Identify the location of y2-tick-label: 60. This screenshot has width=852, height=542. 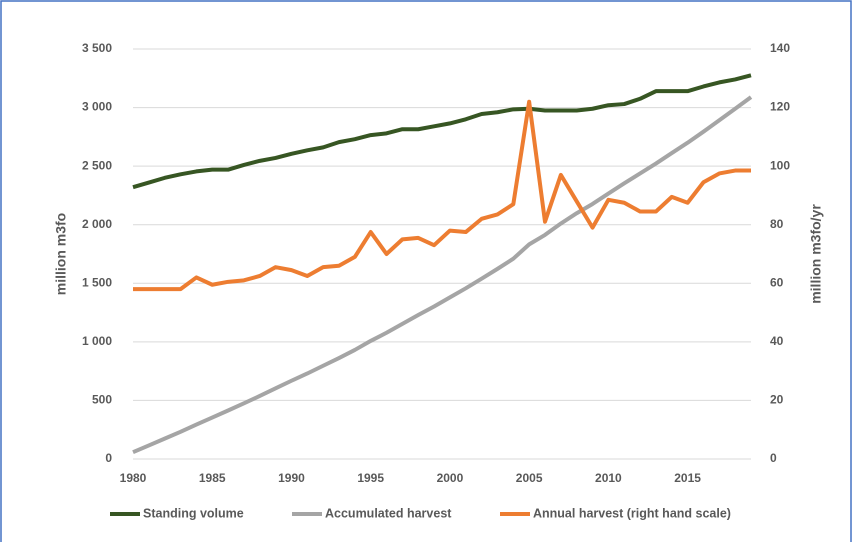
(777, 282).